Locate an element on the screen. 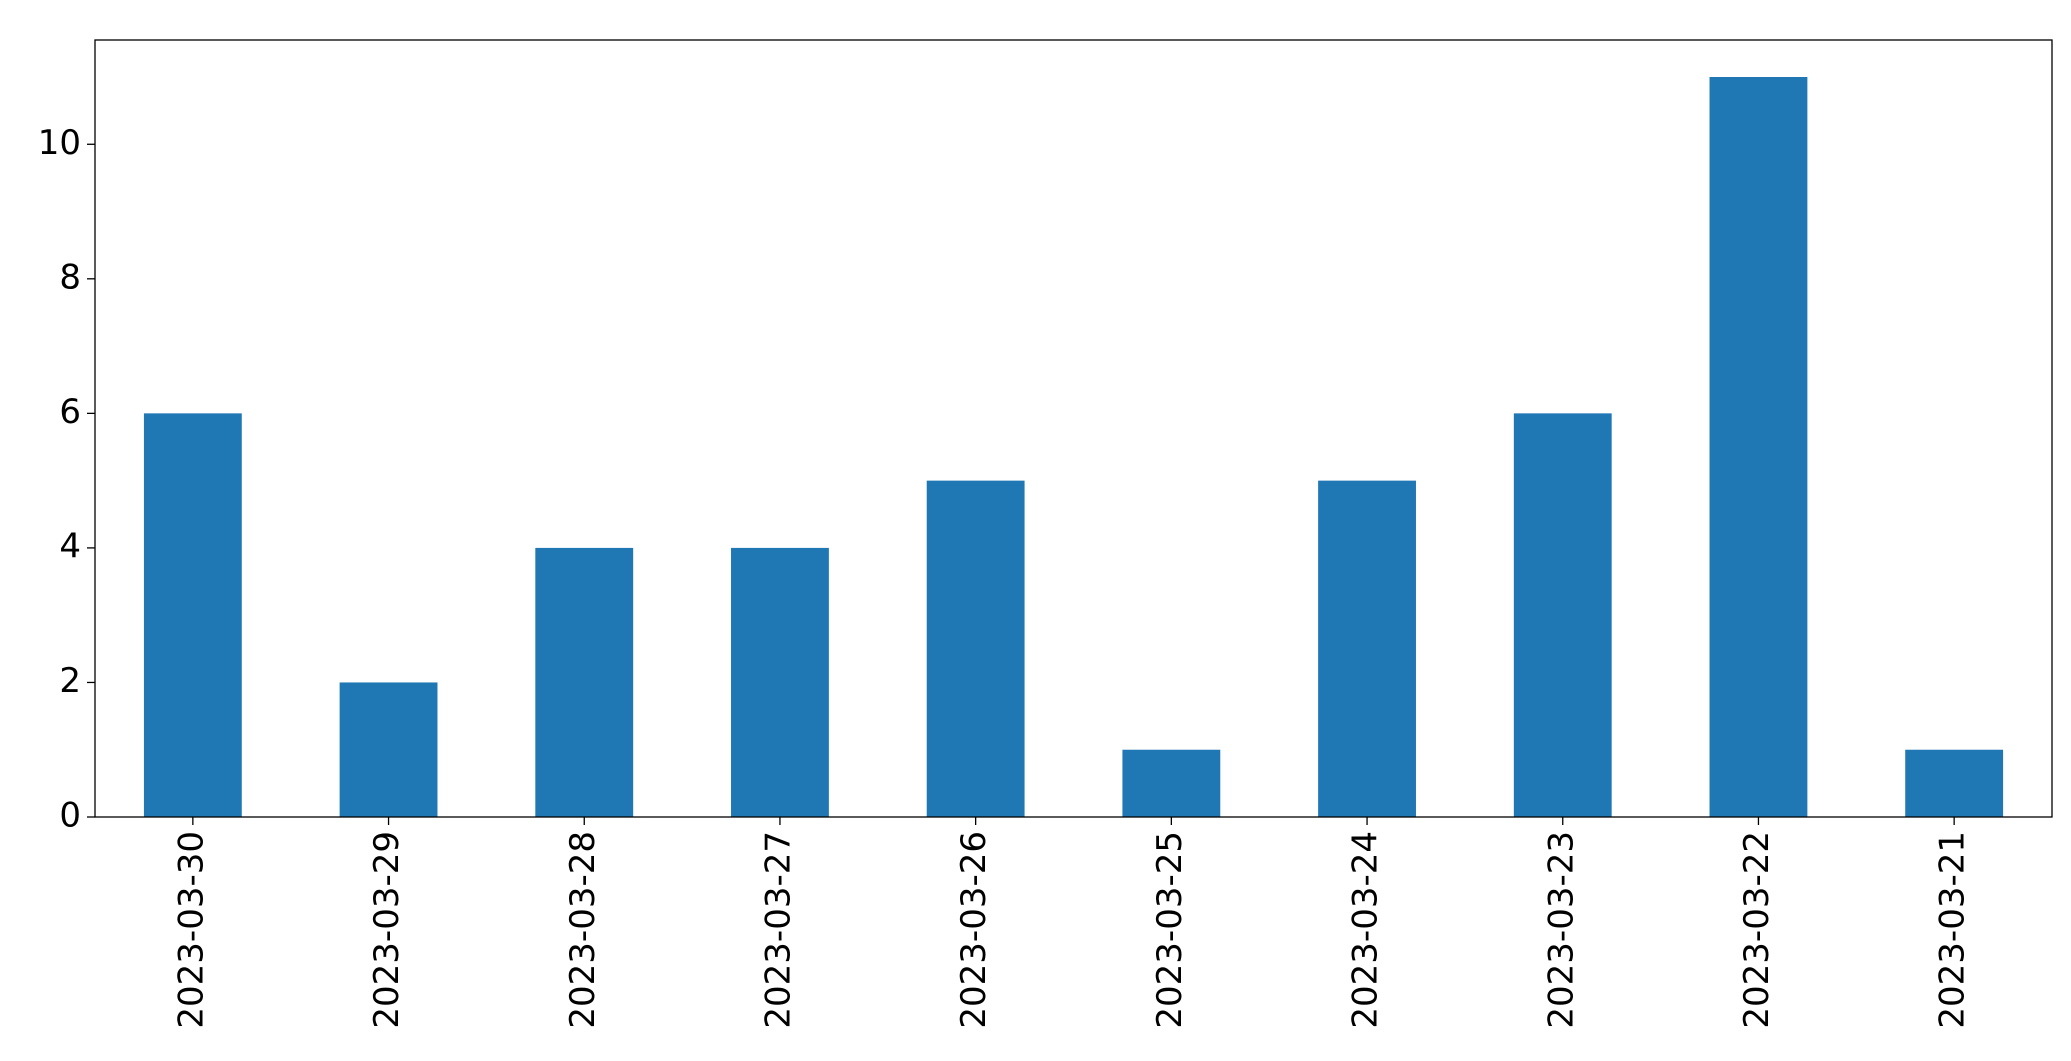 The height and width of the screenshot is (1061, 2071). x-tick-label: 2023-03-23 is located at coordinates (1561, 930).